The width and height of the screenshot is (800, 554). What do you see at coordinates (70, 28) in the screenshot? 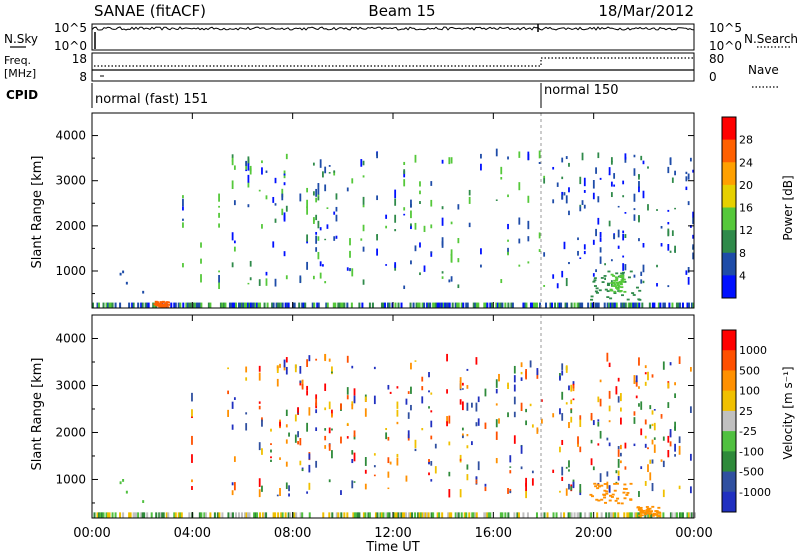
I see `nsky-tick-top: 10^5` at bounding box center [70, 28].